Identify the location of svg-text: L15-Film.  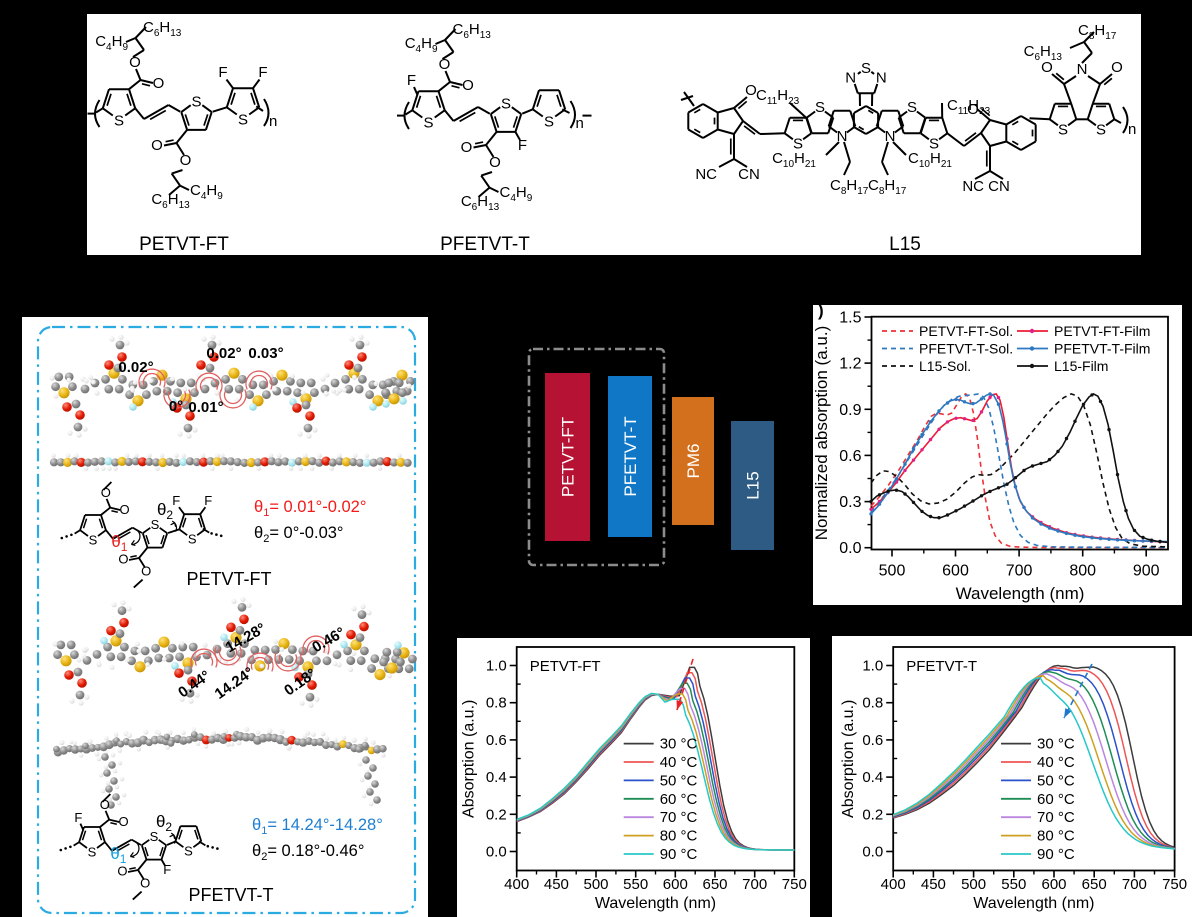
(1081, 366).